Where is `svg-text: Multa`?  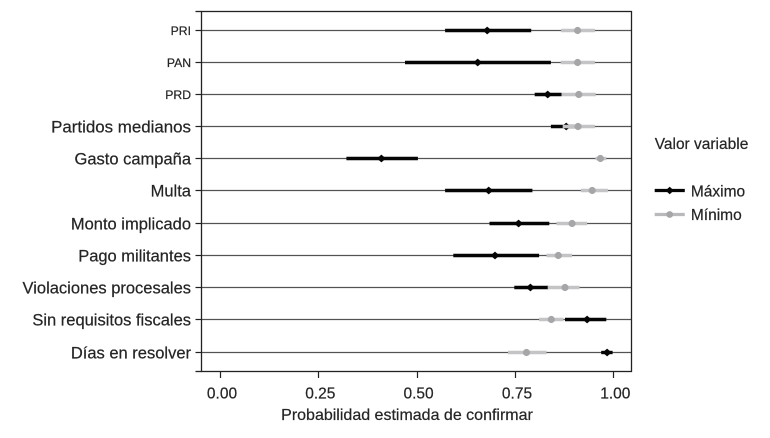
svg-text: Multa is located at coordinates (171, 191).